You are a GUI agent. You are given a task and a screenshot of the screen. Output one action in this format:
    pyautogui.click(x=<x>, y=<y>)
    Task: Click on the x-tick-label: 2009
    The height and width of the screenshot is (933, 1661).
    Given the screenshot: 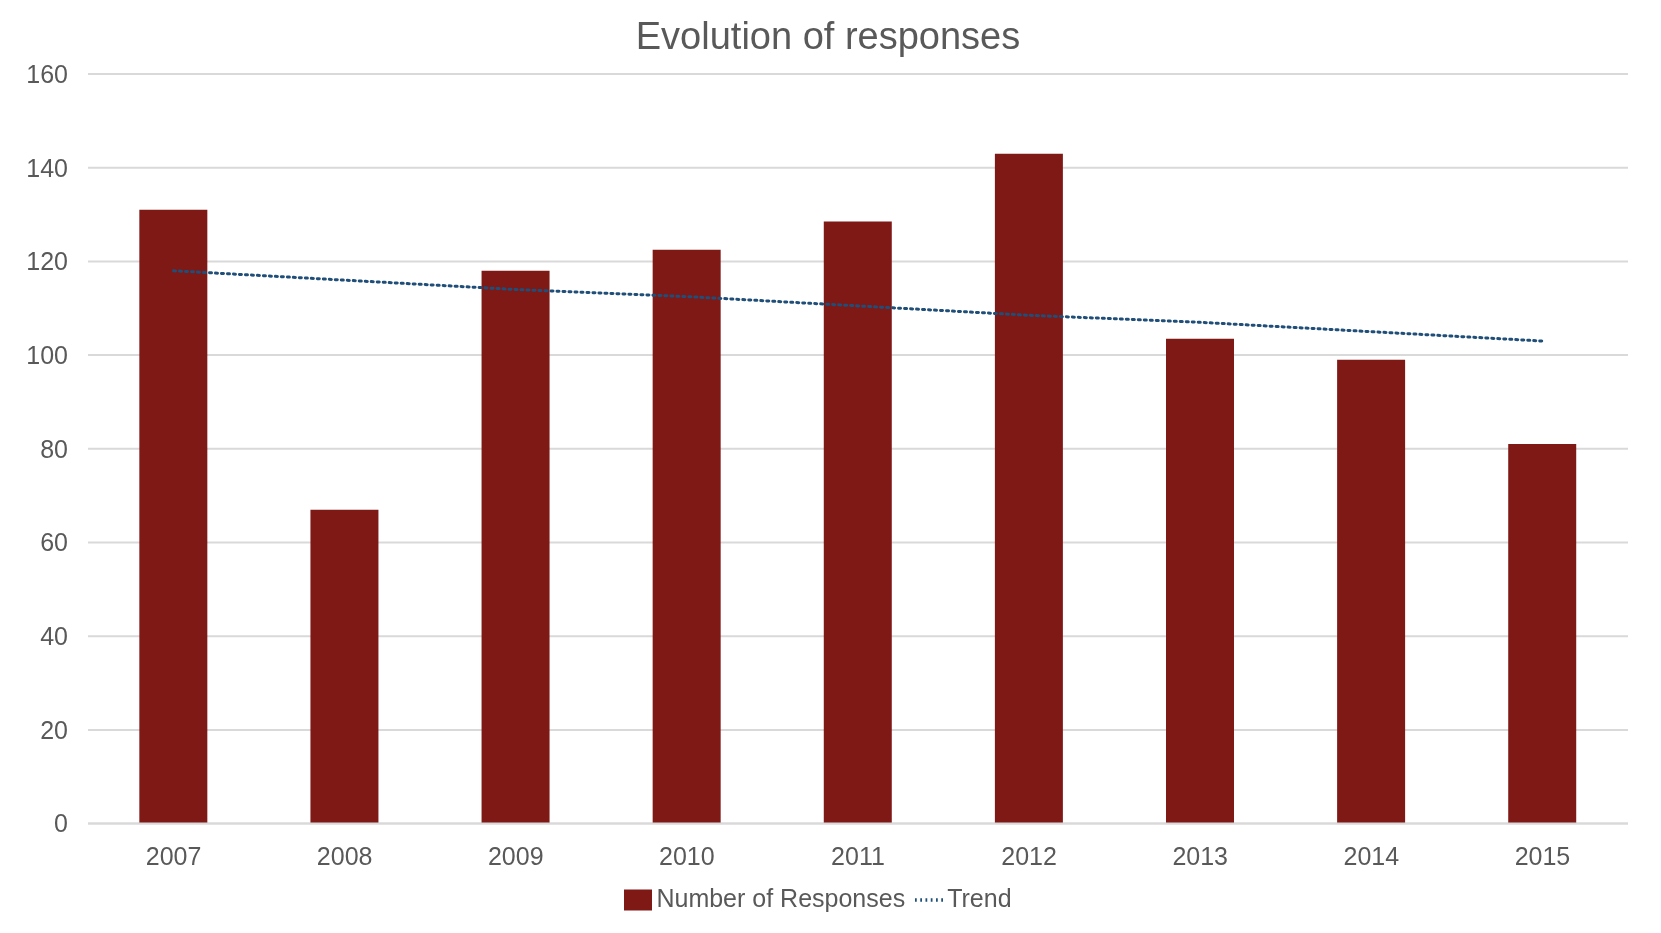 What is the action you would take?
    pyautogui.click(x=515, y=856)
    